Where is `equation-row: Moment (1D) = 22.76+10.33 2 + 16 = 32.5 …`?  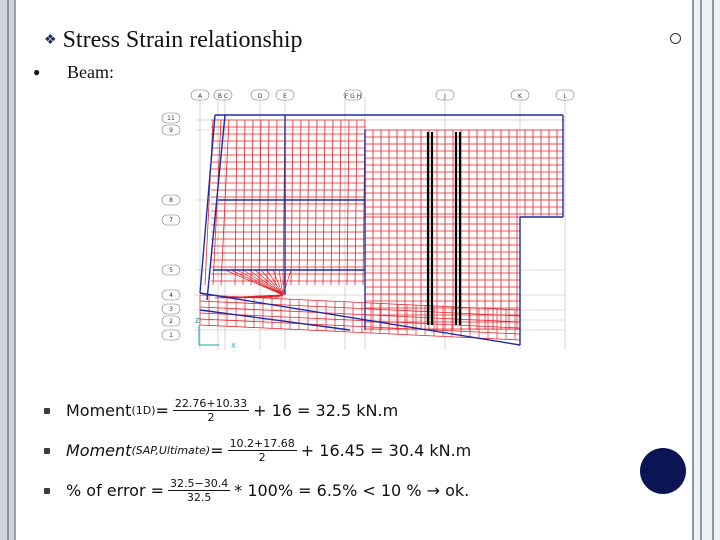 equation-row: Moment (1D) = 22.76+10.33 2 + 16 = 32.5 … is located at coordinates (221, 410).